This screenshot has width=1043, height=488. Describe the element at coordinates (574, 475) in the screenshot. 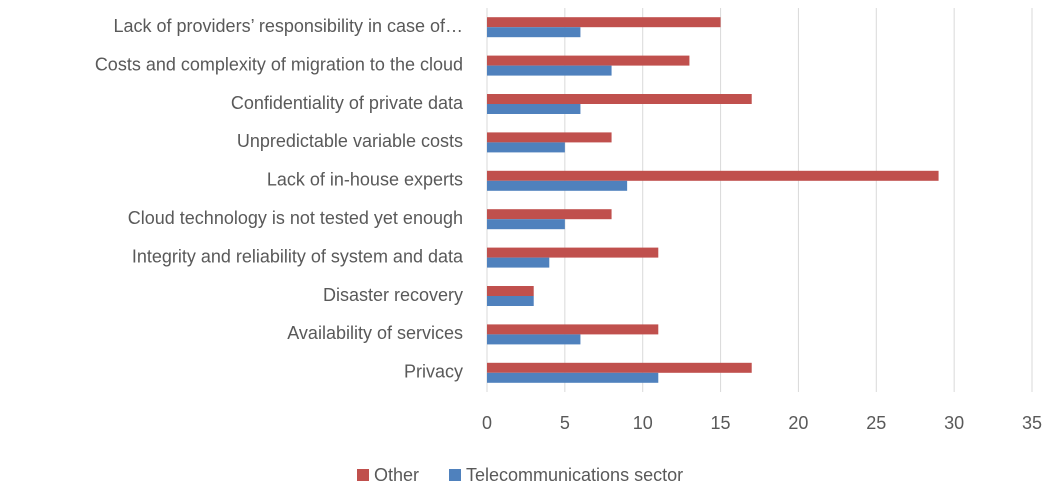

I see `legend-label: Telecommunications sector` at that location.